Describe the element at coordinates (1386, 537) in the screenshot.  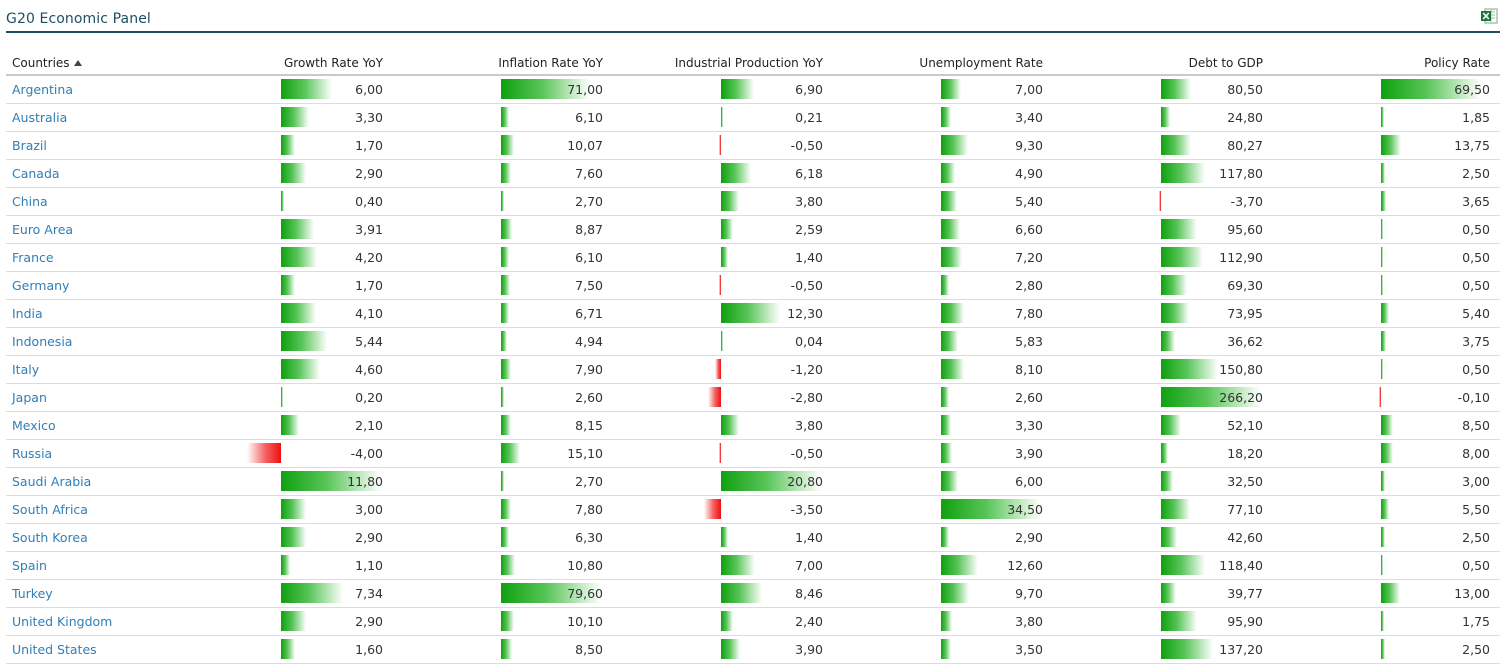
I see `policy-cell: 2,50` at that location.